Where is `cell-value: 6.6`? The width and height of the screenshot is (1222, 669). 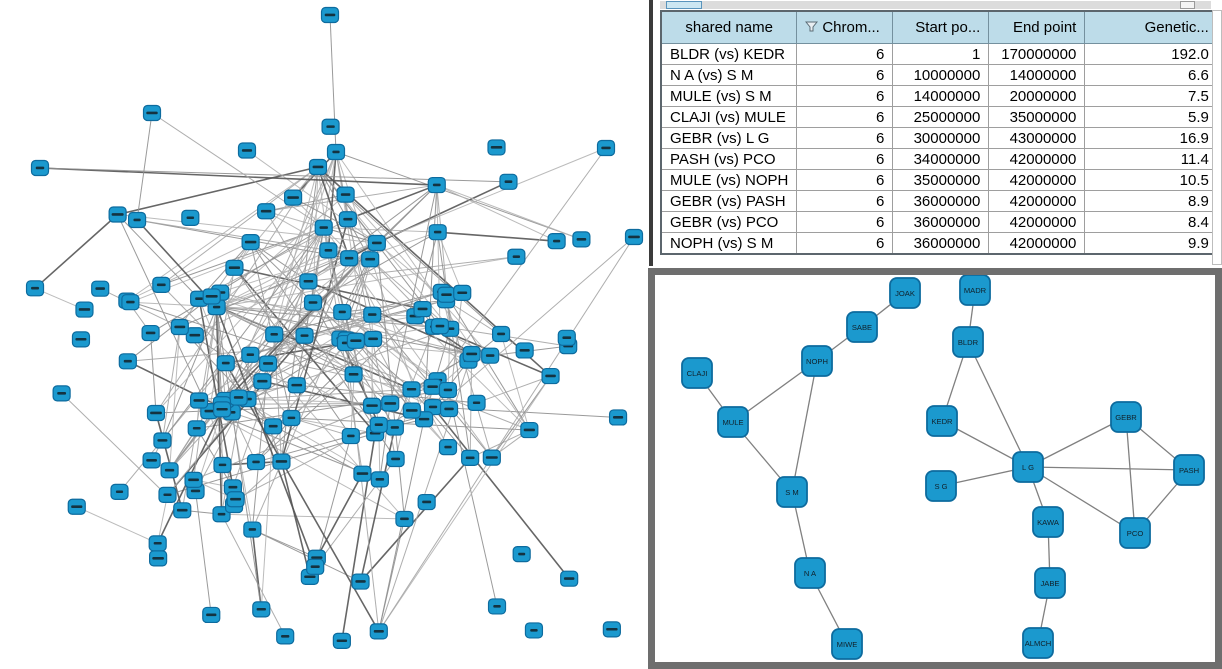
cell-value: 6.6 is located at coordinates (1151, 75).